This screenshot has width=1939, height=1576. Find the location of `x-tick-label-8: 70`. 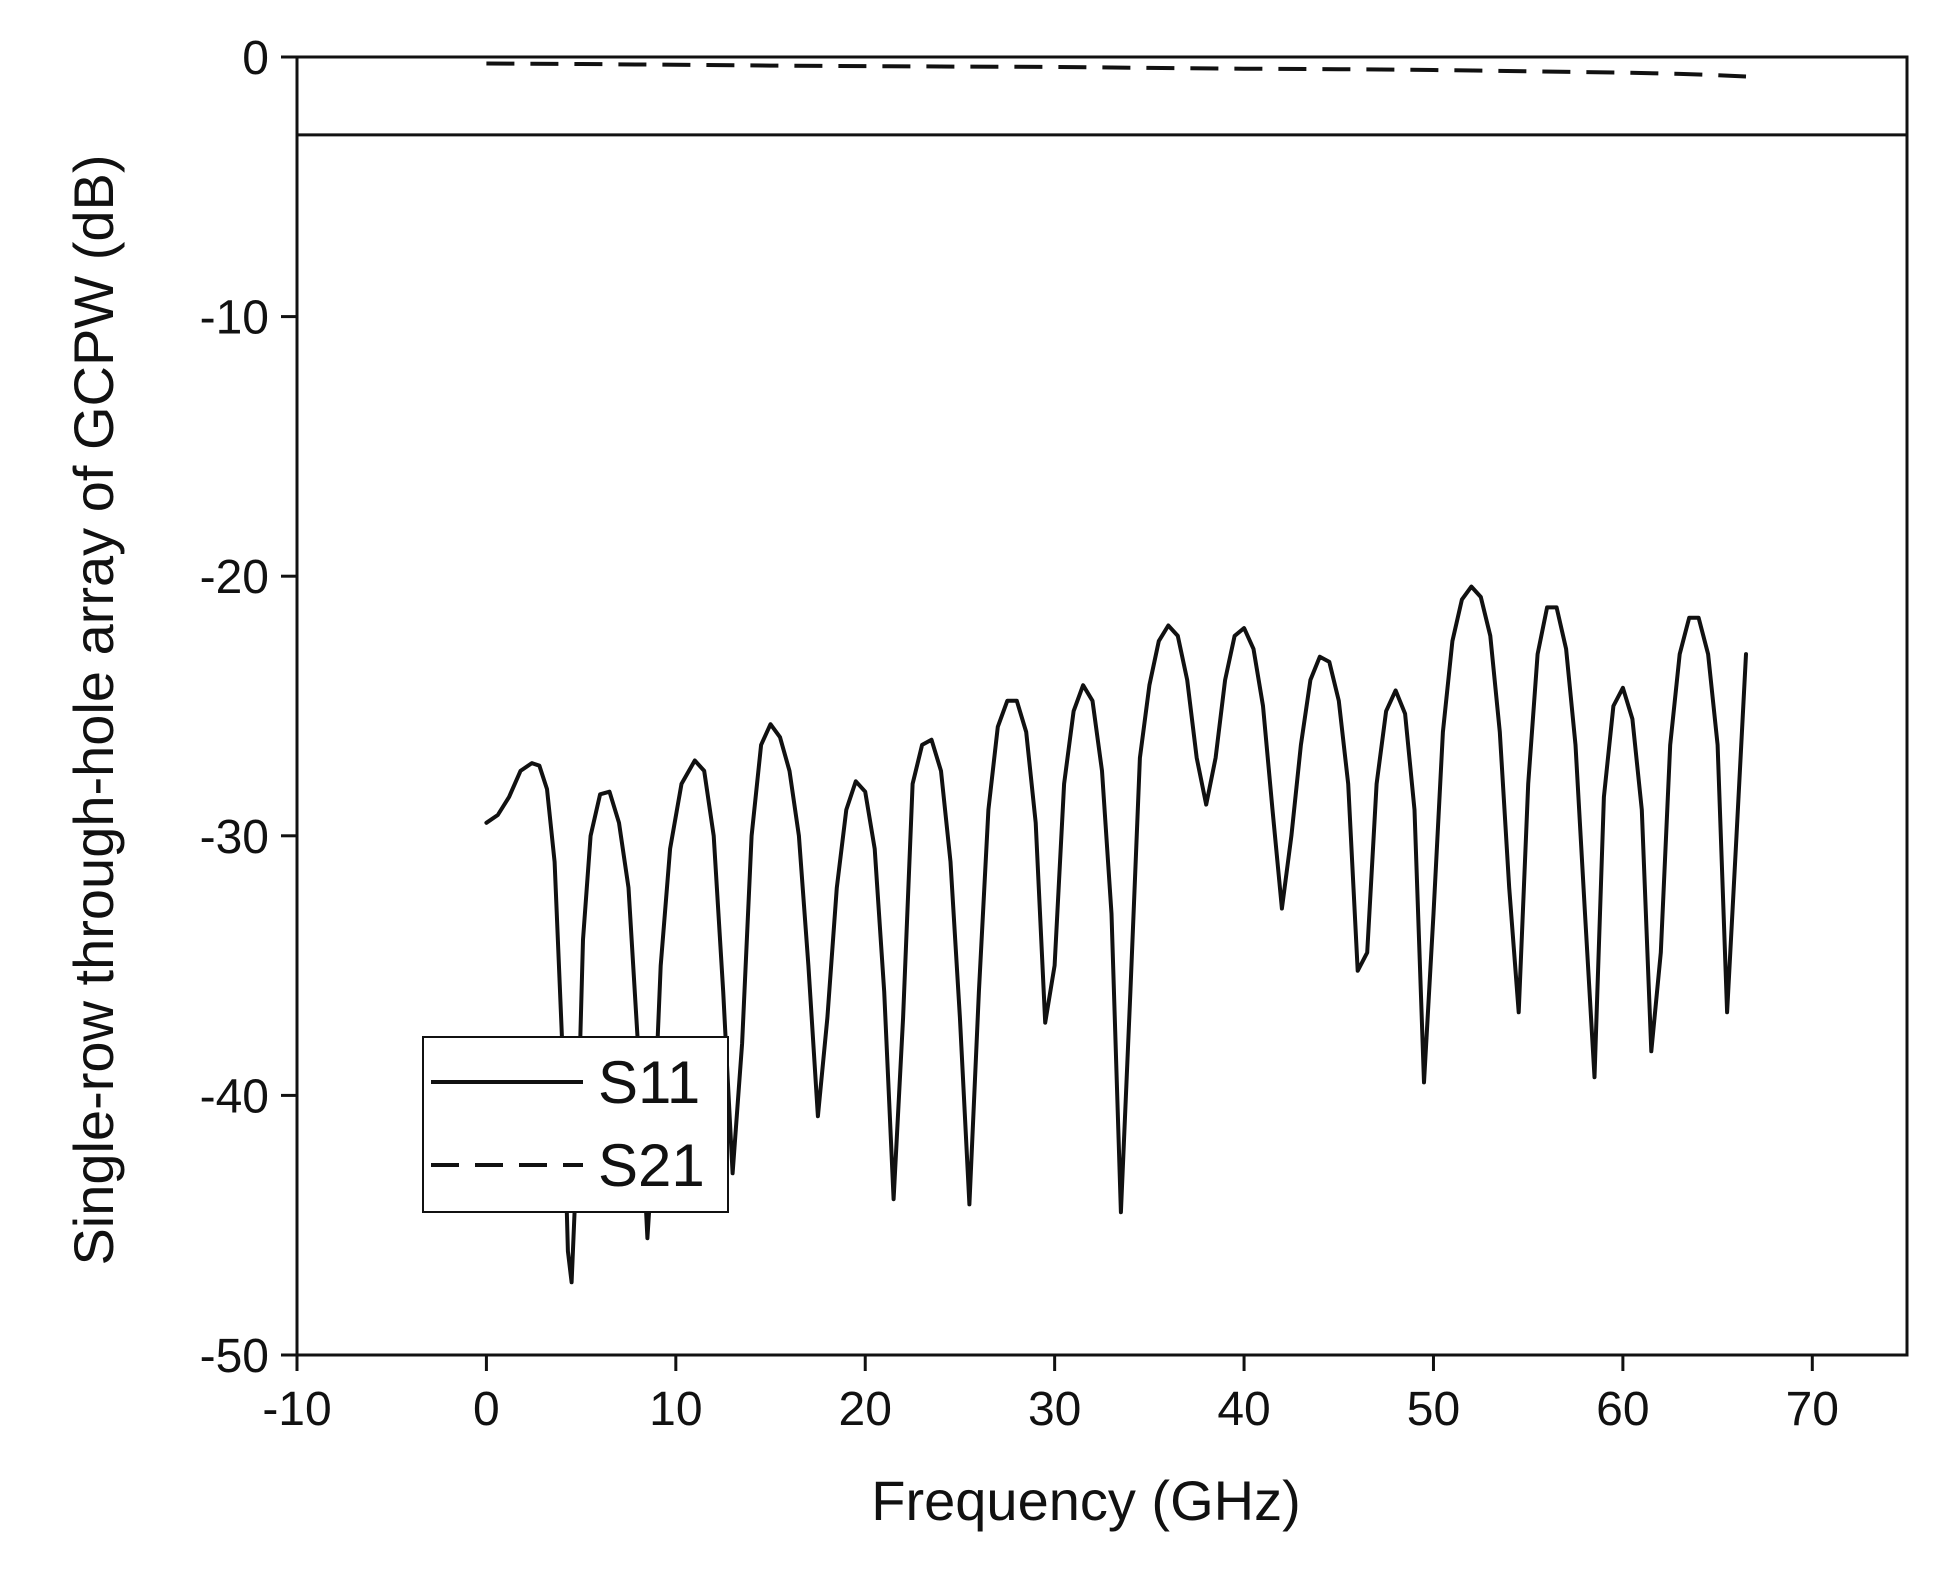

x-tick-label-8: 70 is located at coordinates (1812, 1409).